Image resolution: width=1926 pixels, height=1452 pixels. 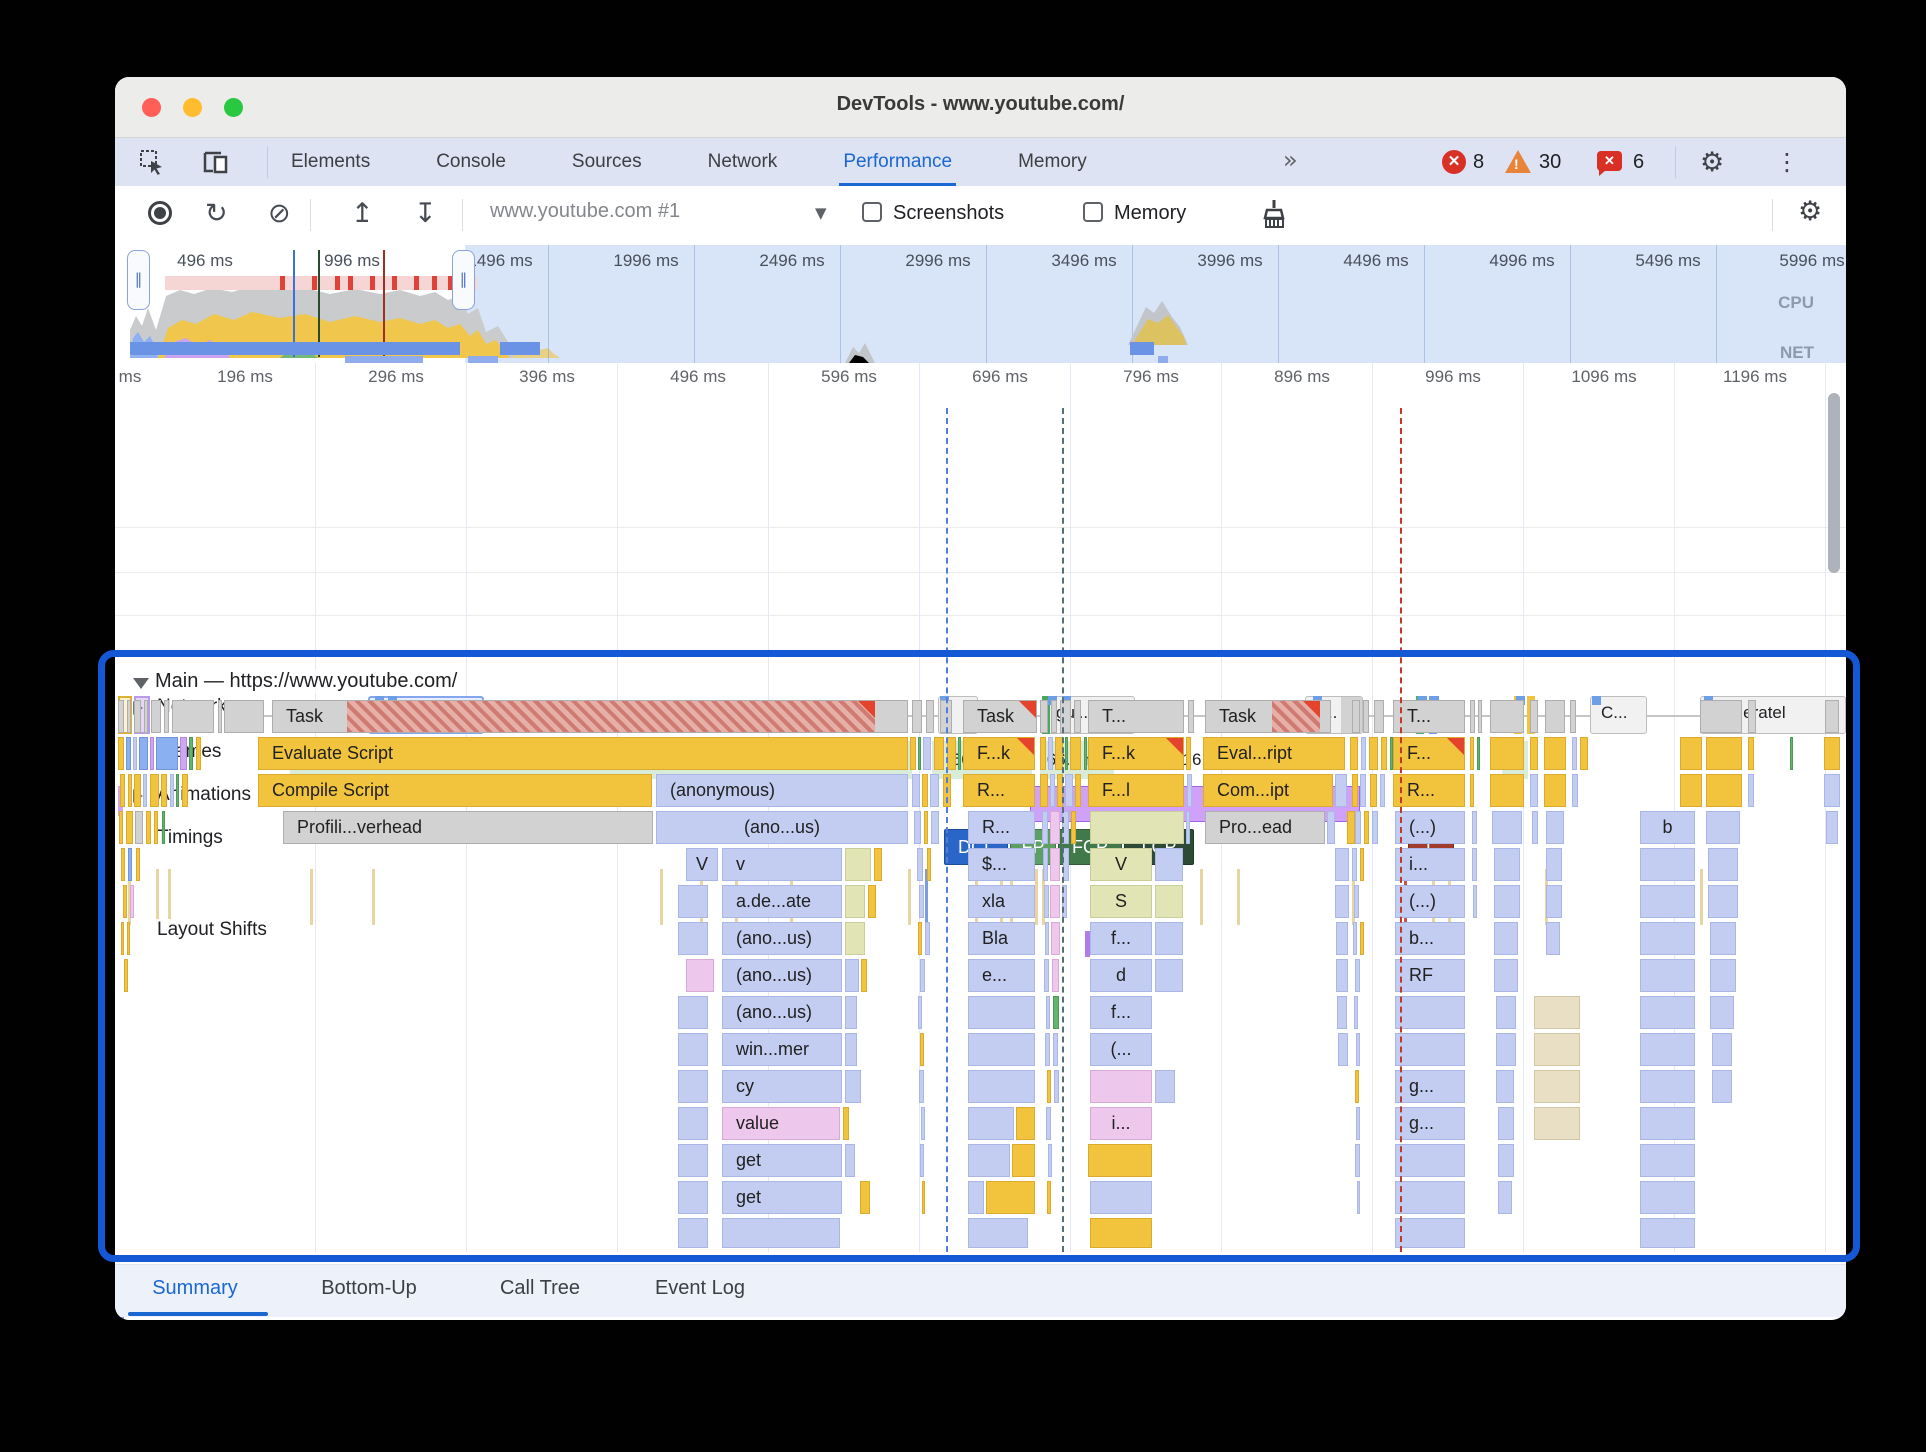 What do you see at coordinates (468, 827) in the screenshot?
I see `flame-bar-profili-verhead: Profili...verhead` at bounding box center [468, 827].